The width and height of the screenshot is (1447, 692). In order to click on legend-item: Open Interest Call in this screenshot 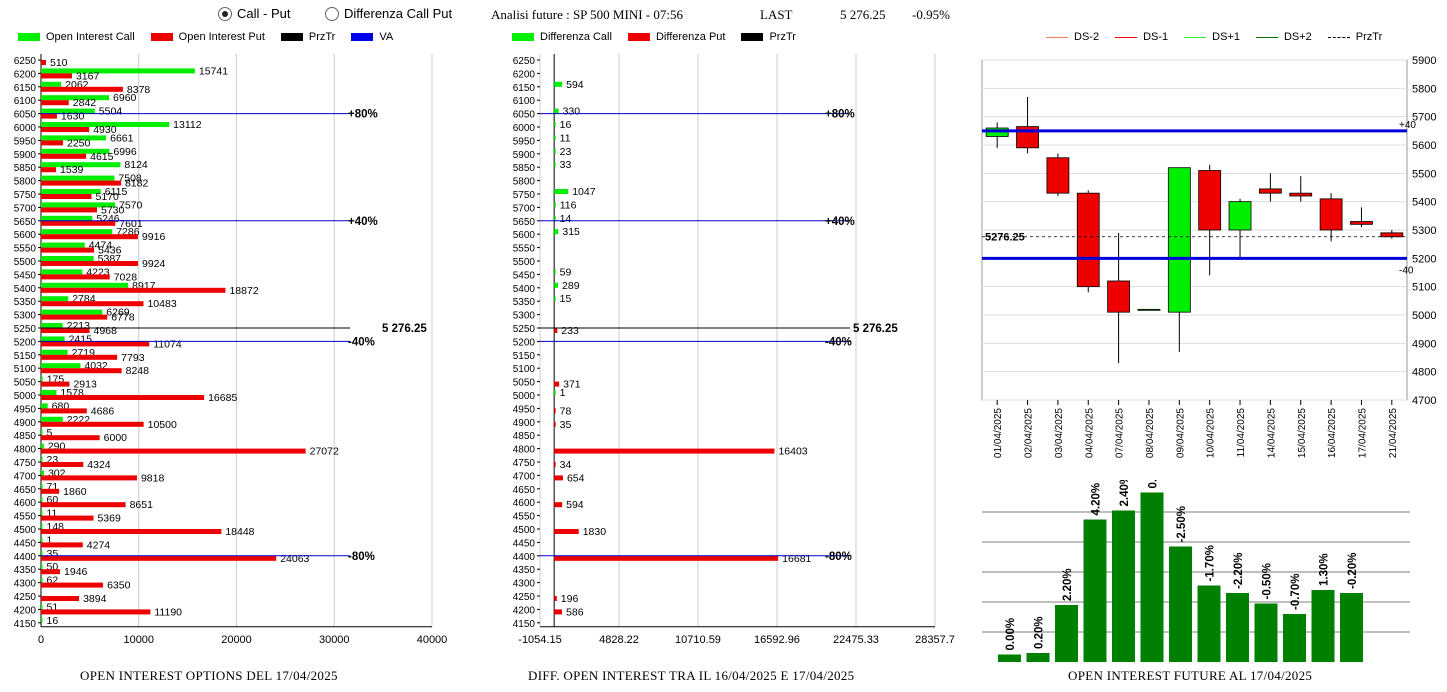, I will do `click(76, 37)`.